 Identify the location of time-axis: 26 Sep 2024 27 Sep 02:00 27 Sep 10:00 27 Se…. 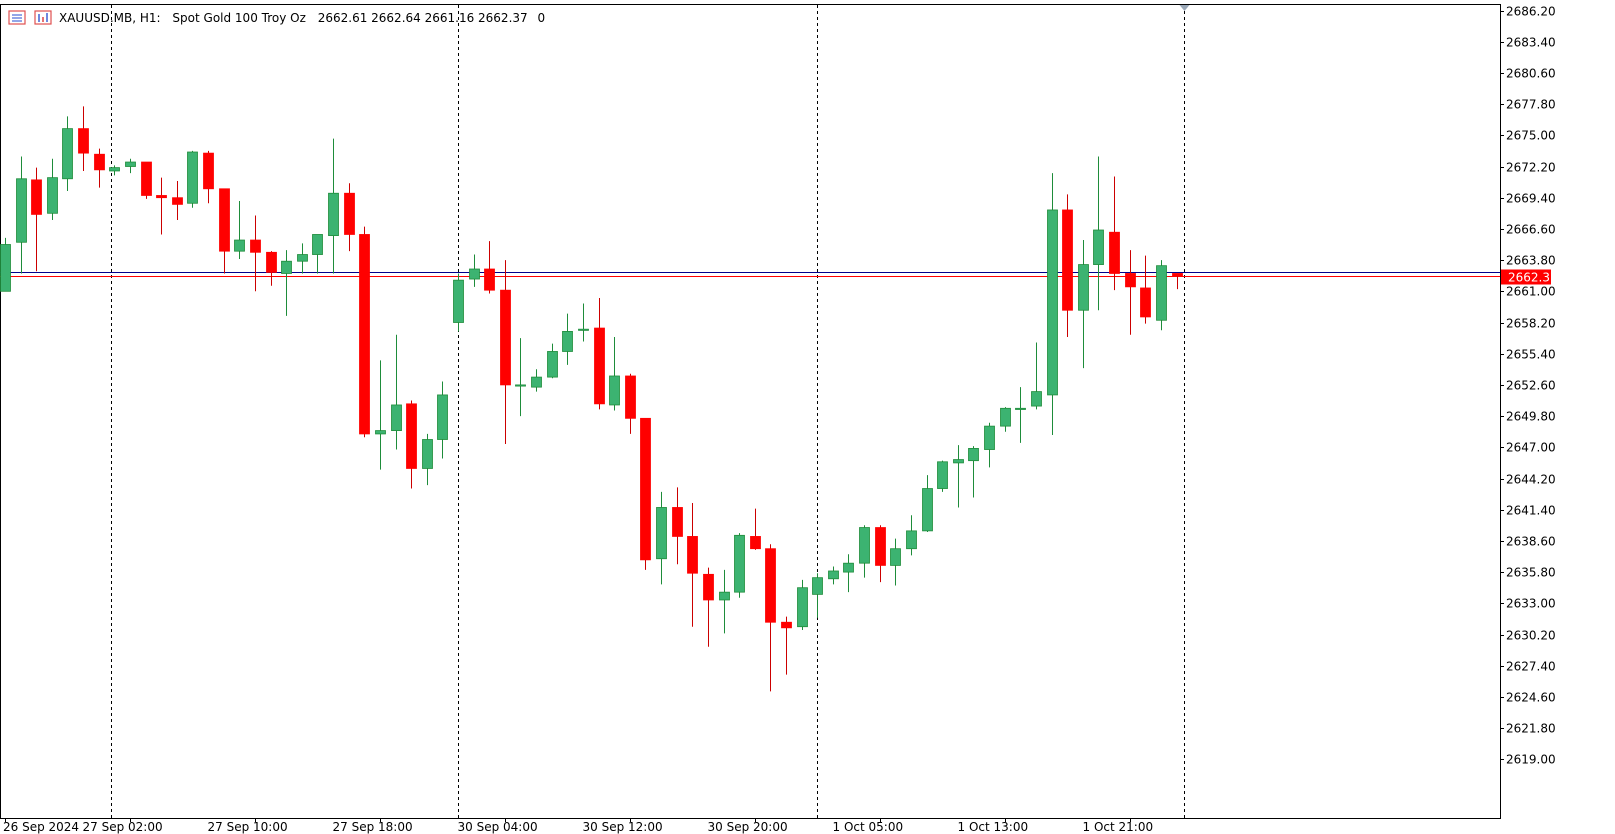
(578, 826).